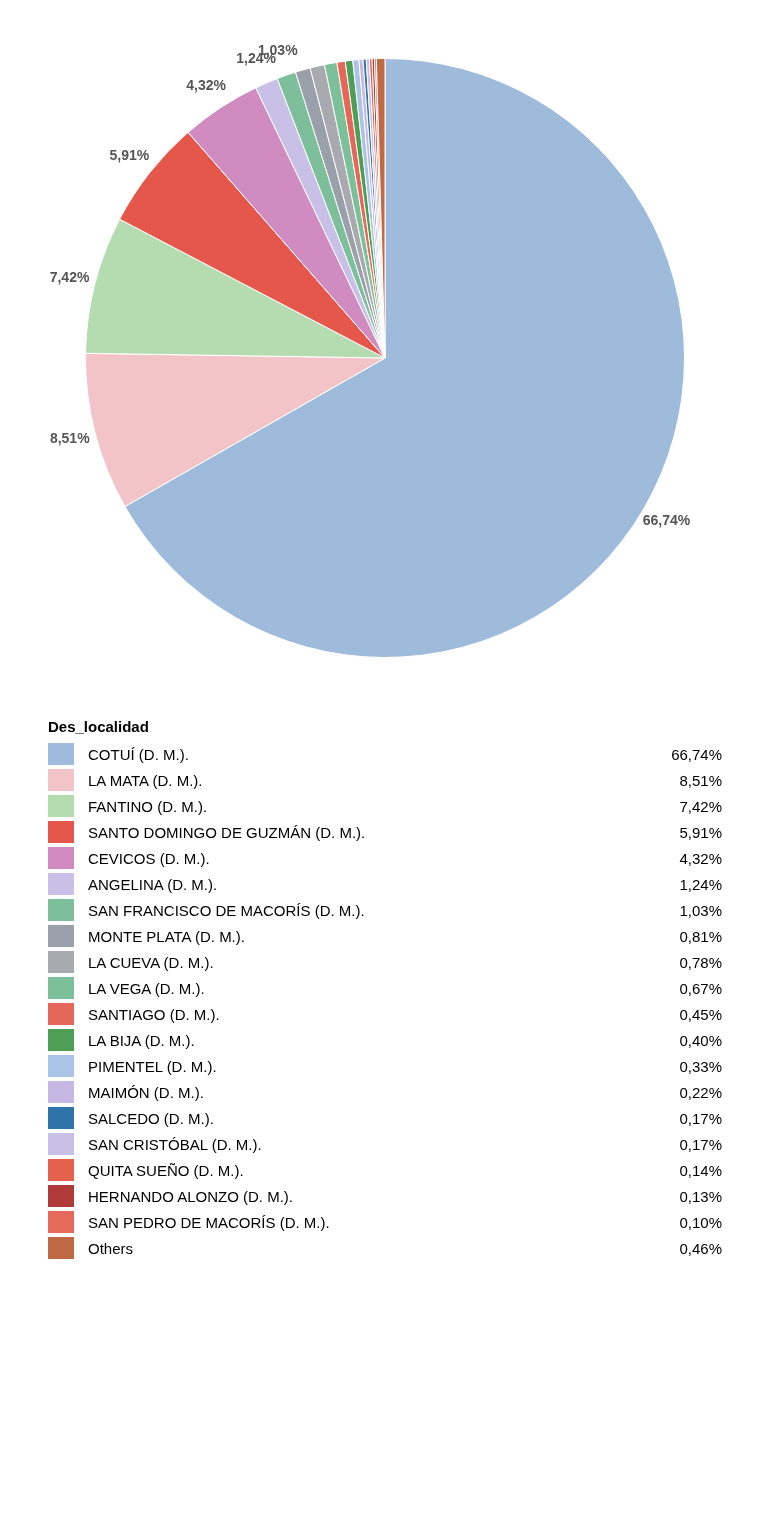 This screenshot has height=1522, width=770. I want to click on legend-label: HERNANDO ALONZO (D. M.)., so click(190, 1196).